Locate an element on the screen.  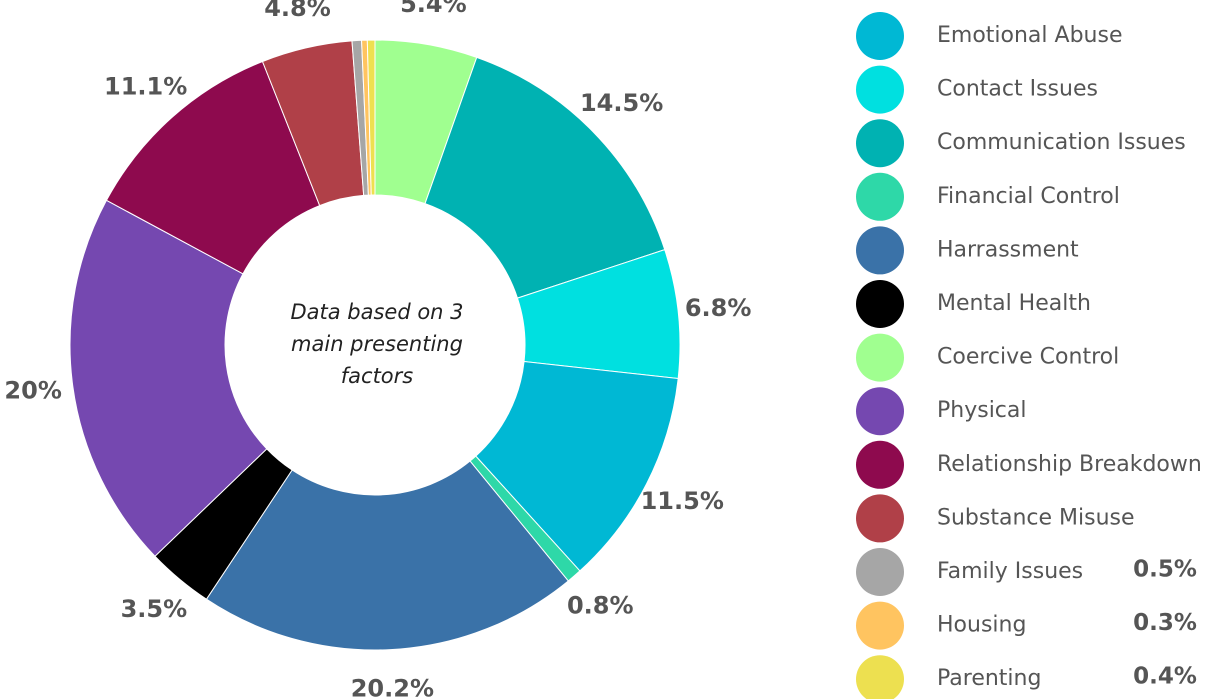
legend-label: Harrassment is located at coordinates (1008, 249).